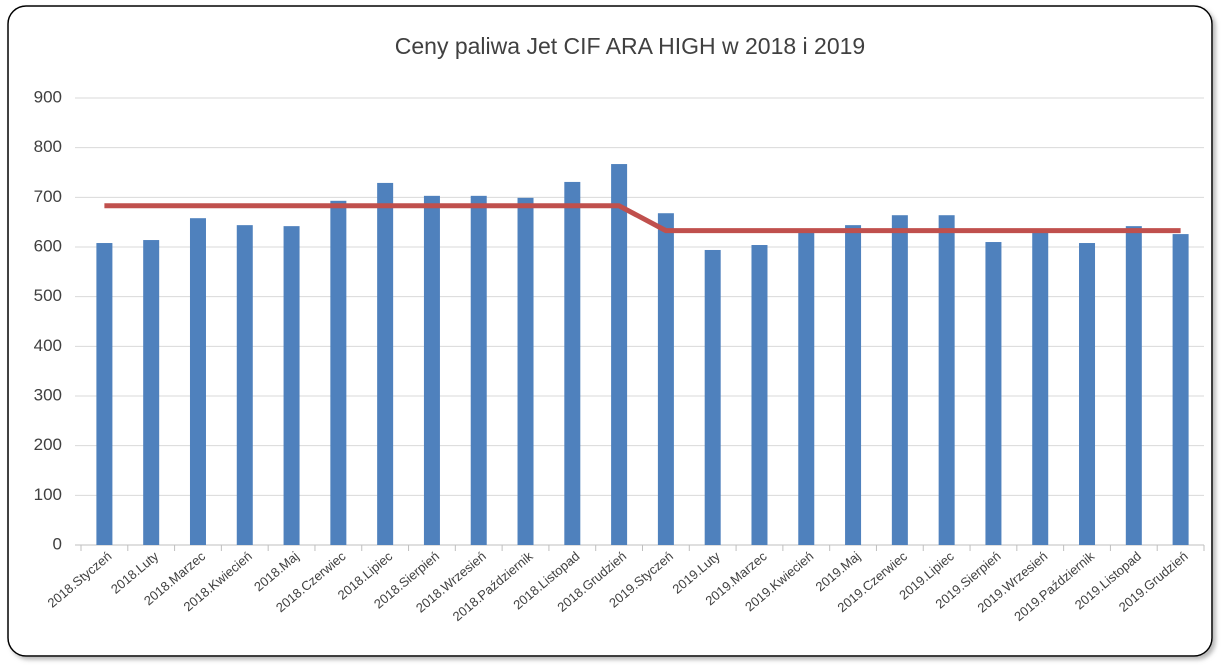 The width and height of the screenshot is (1221, 665). I want to click on y-tick-label: 900, so click(48, 96).